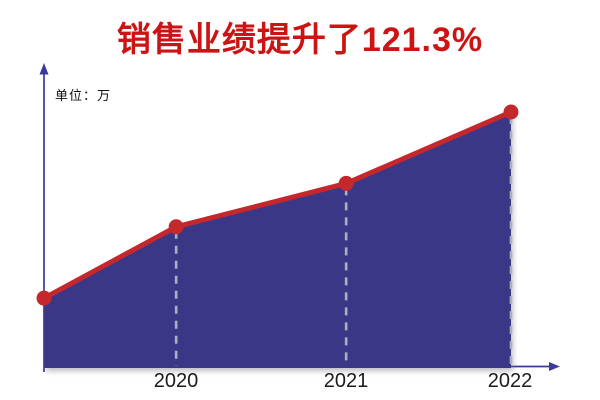 Image resolution: width=600 pixels, height=400 pixels. I want to click on y-axis-unit-label: 单位：万, so click(83, 95).